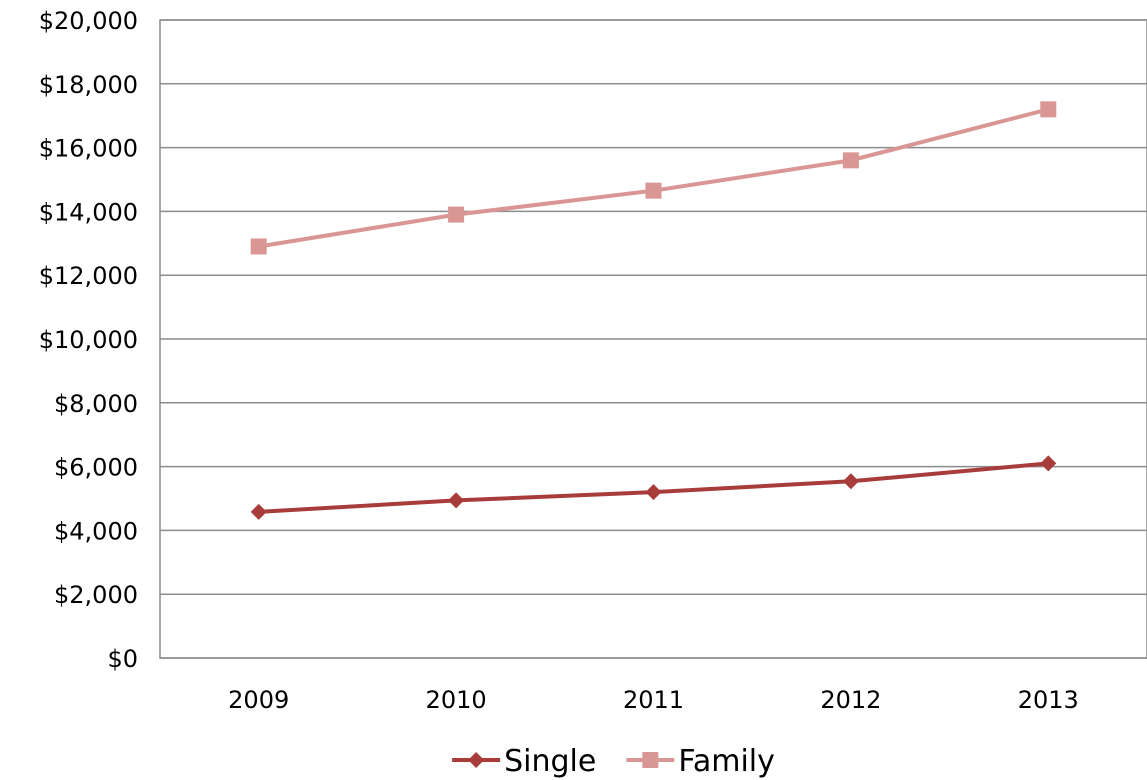 The width and height of the screenshot is (1147, 780). What do you see at coordinates (726, 761) in the screenshot?
I see `legend-label-family: Family` at bounding box center [726, 761].